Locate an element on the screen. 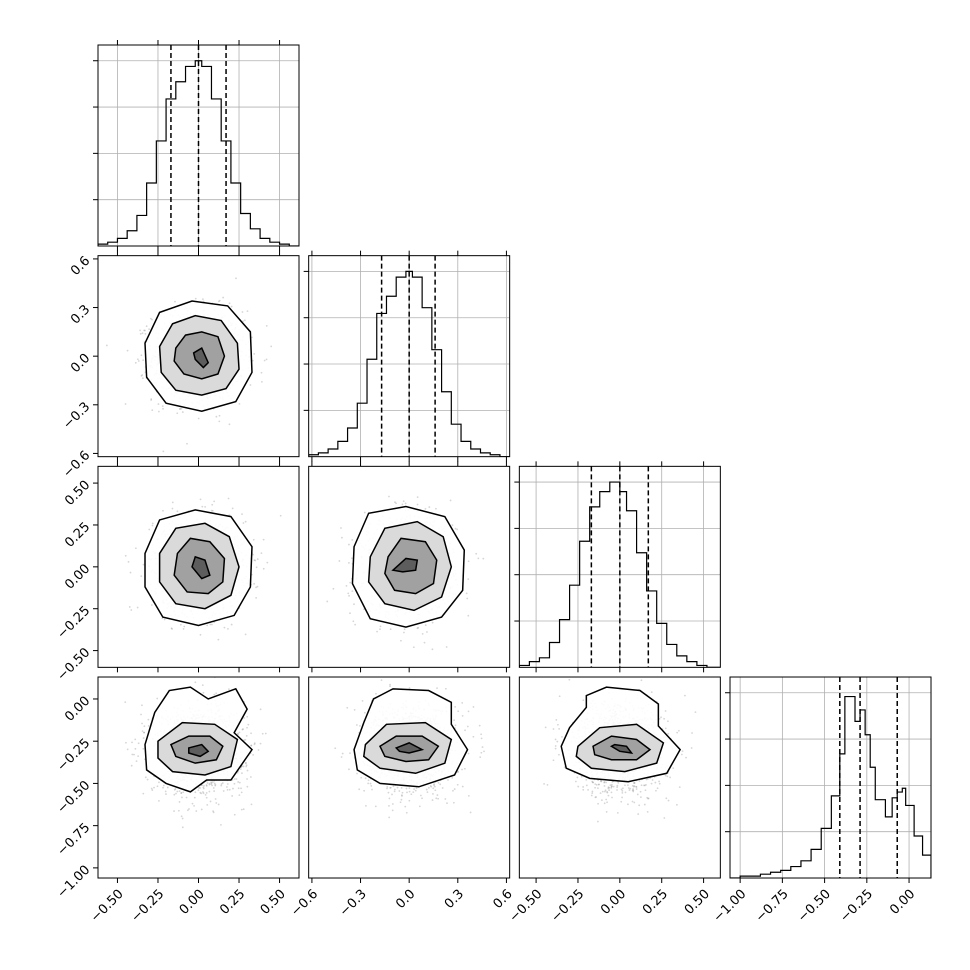 The image size is (970, 970). panel-1-0: −0.6−0.30.00.30.6 is located at coordinates (180, 365).